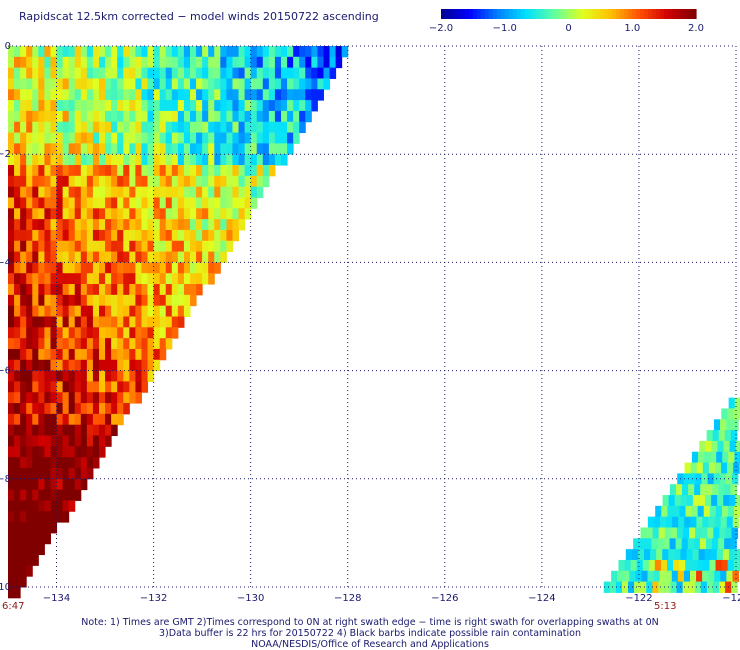  I want to click on colorbar-tick-label: 0, so click(568, 28).